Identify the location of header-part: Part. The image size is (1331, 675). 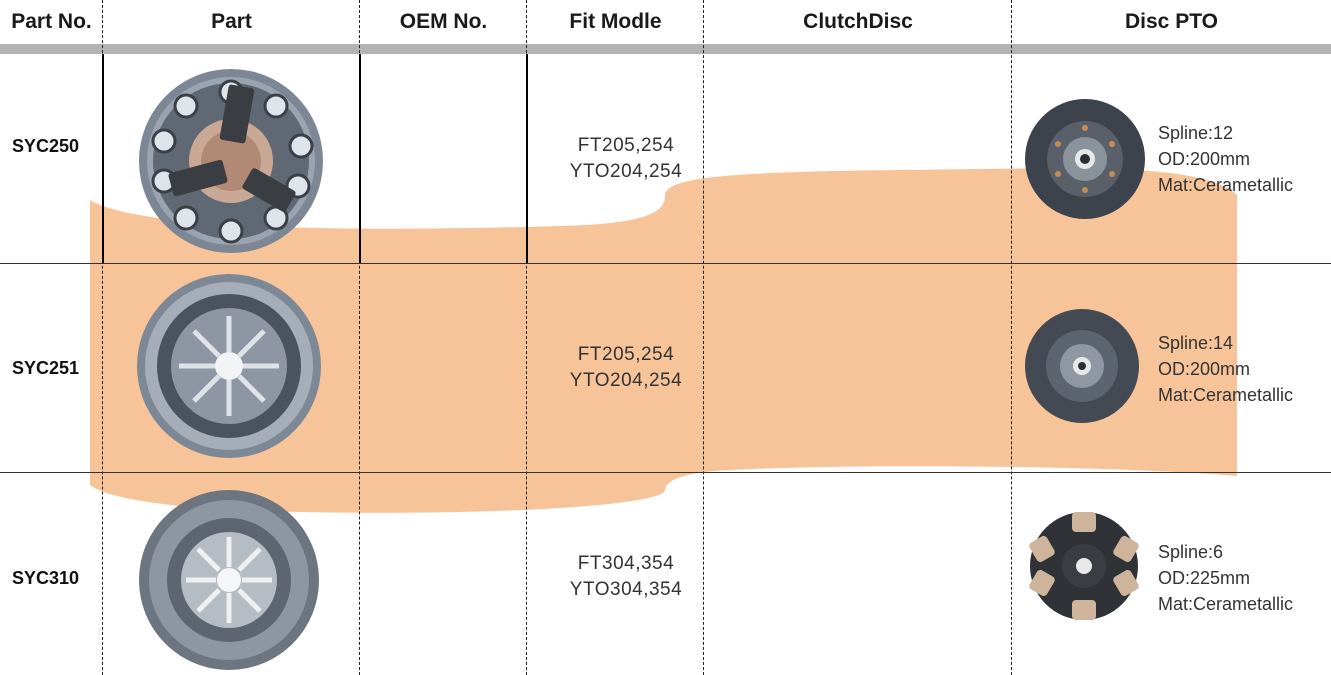
(231, 21).